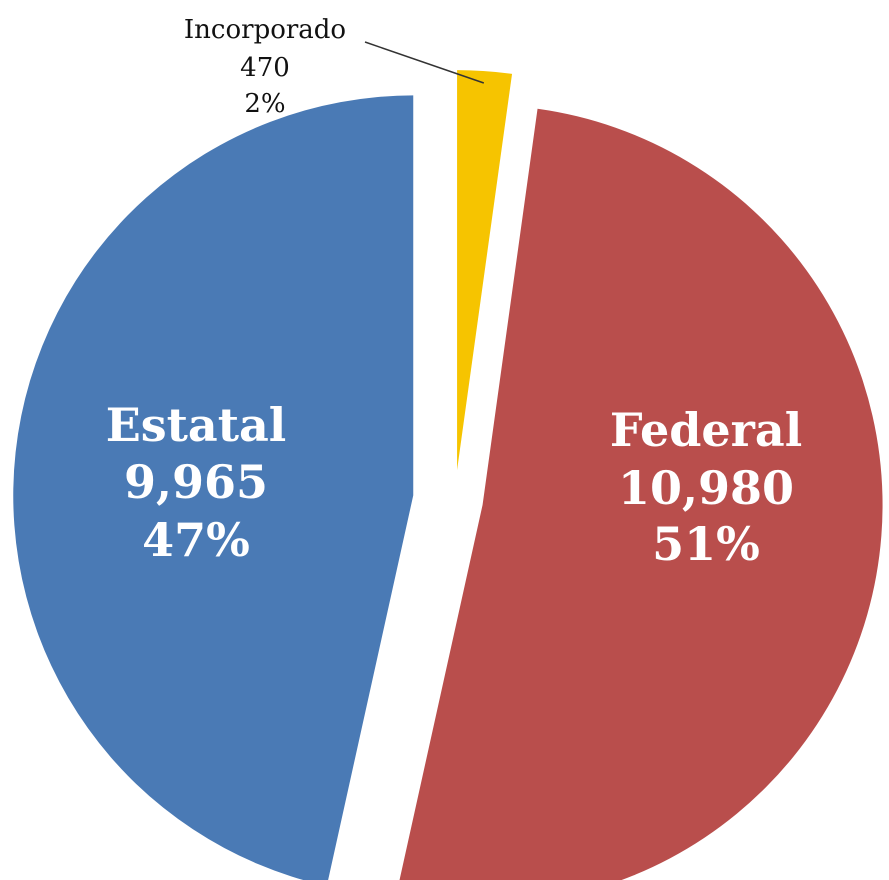 The height and width of the screenshot is (880, 889). What do you see at coordinates (485, 270) in the screenshot?
I see `pie-slice-incorporado` at bounding box center [485, 270].